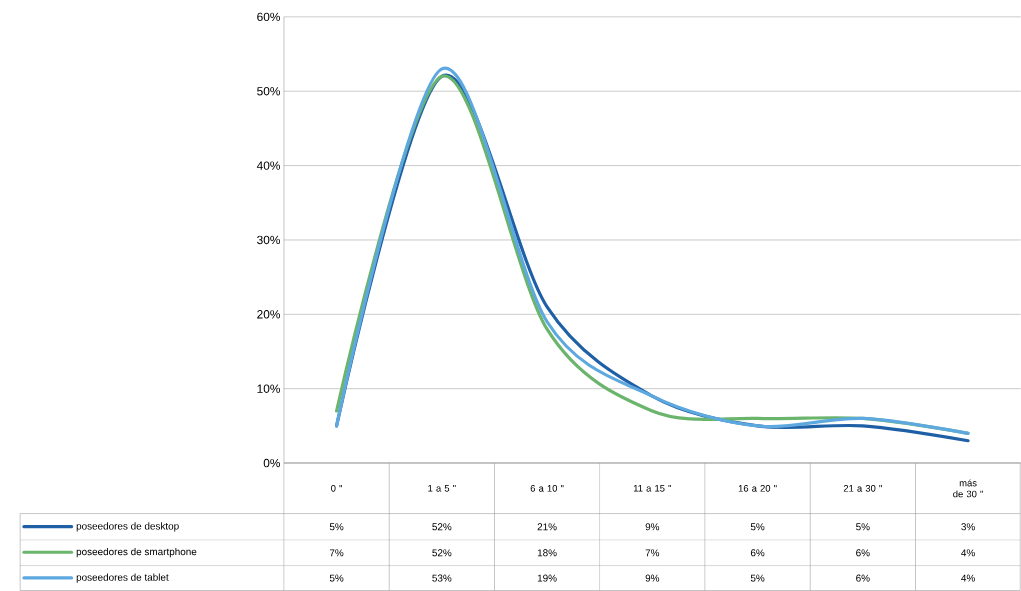 Image resolution: width=1021 pixels, height=591 pixels. Describe the element at coordinates (268, 165) in the screenshot. I see `y-tick-label: 40%` at that location.